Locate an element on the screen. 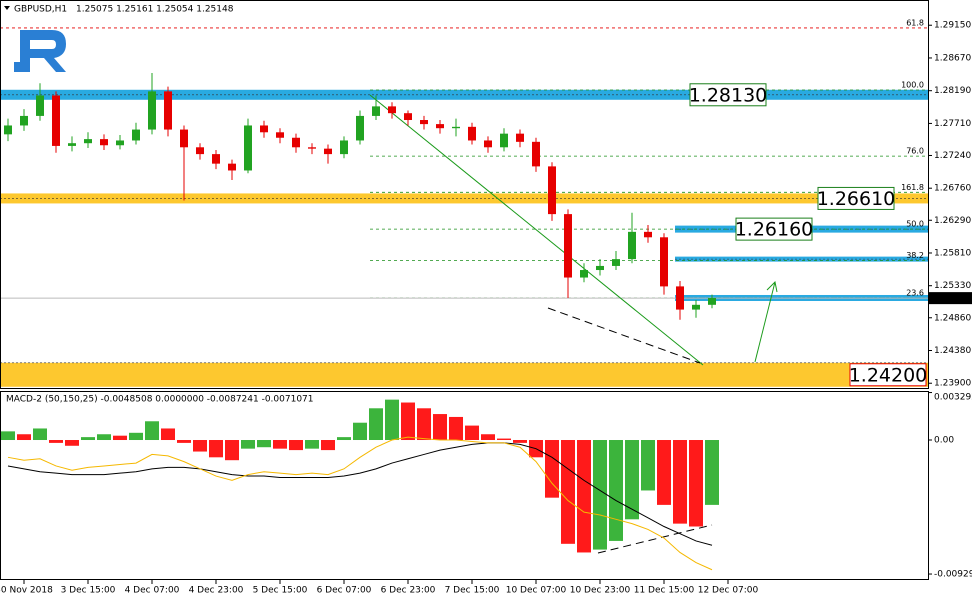 This screenshot has width=972, height=601. level-label: 1.26160 is located at coordinates (774, 230).